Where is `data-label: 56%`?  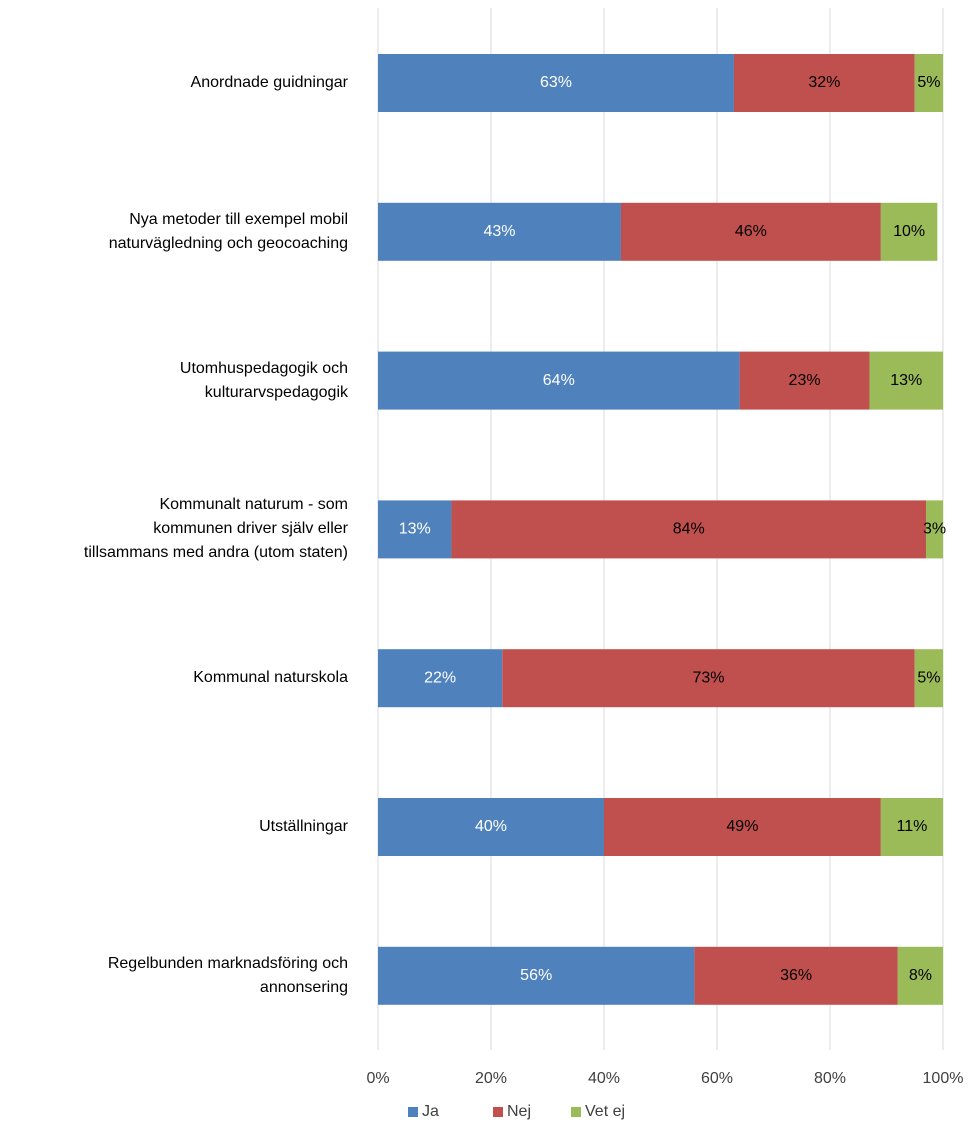
data-label: 56% is located at coordinates (536, 975).